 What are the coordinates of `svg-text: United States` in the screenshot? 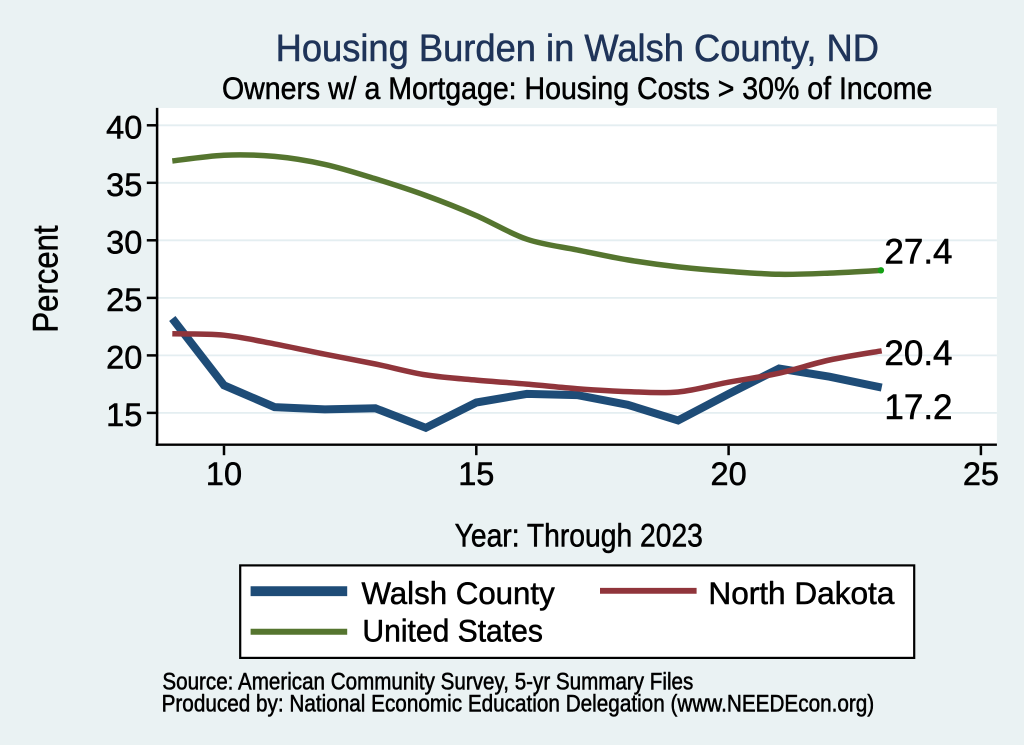 It's located at (452, 630).